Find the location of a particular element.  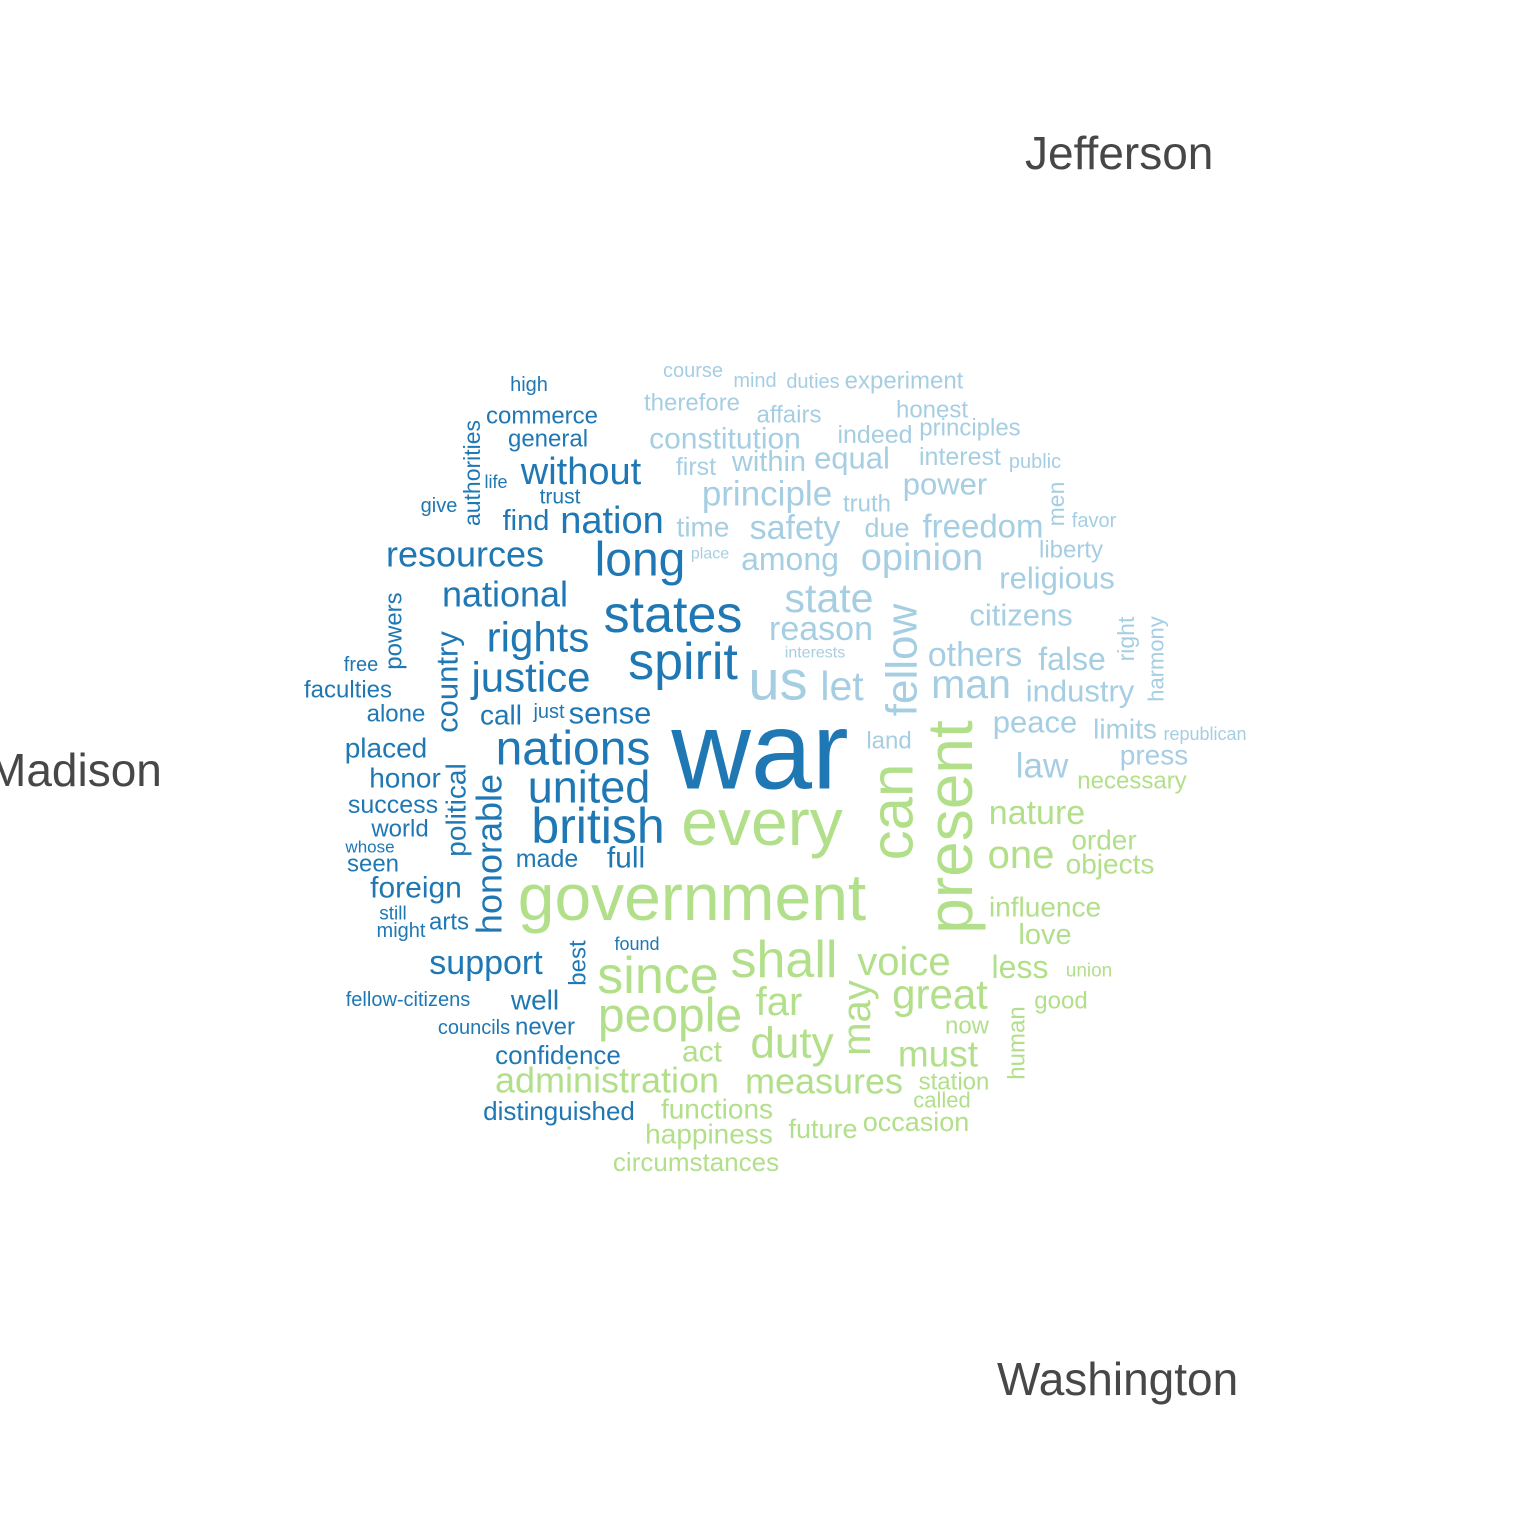

word-commerce: commerce is located at coordinates (542, 416).